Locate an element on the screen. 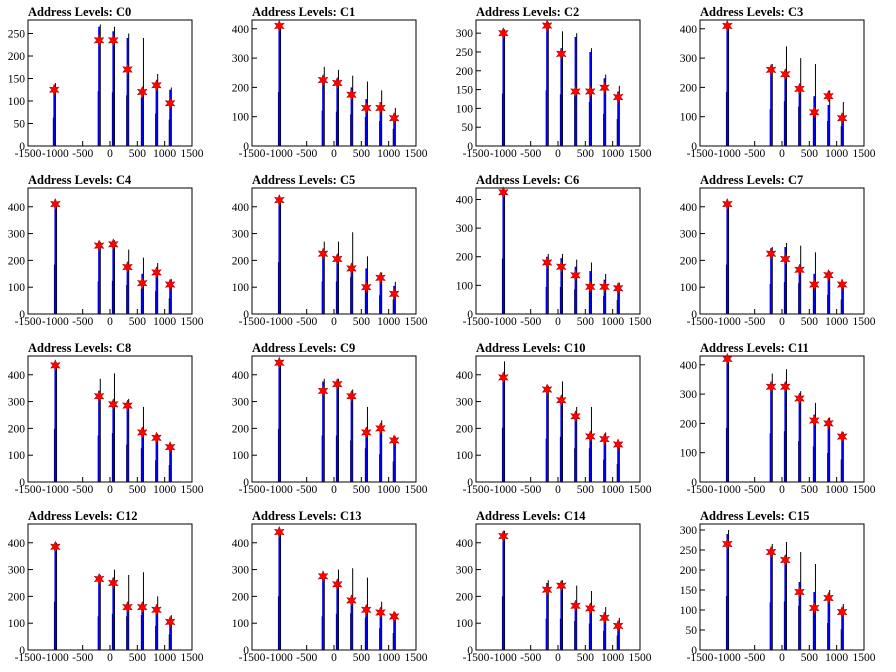  chart-title: Address Levels: C10 is located at coordinates (531, 348).